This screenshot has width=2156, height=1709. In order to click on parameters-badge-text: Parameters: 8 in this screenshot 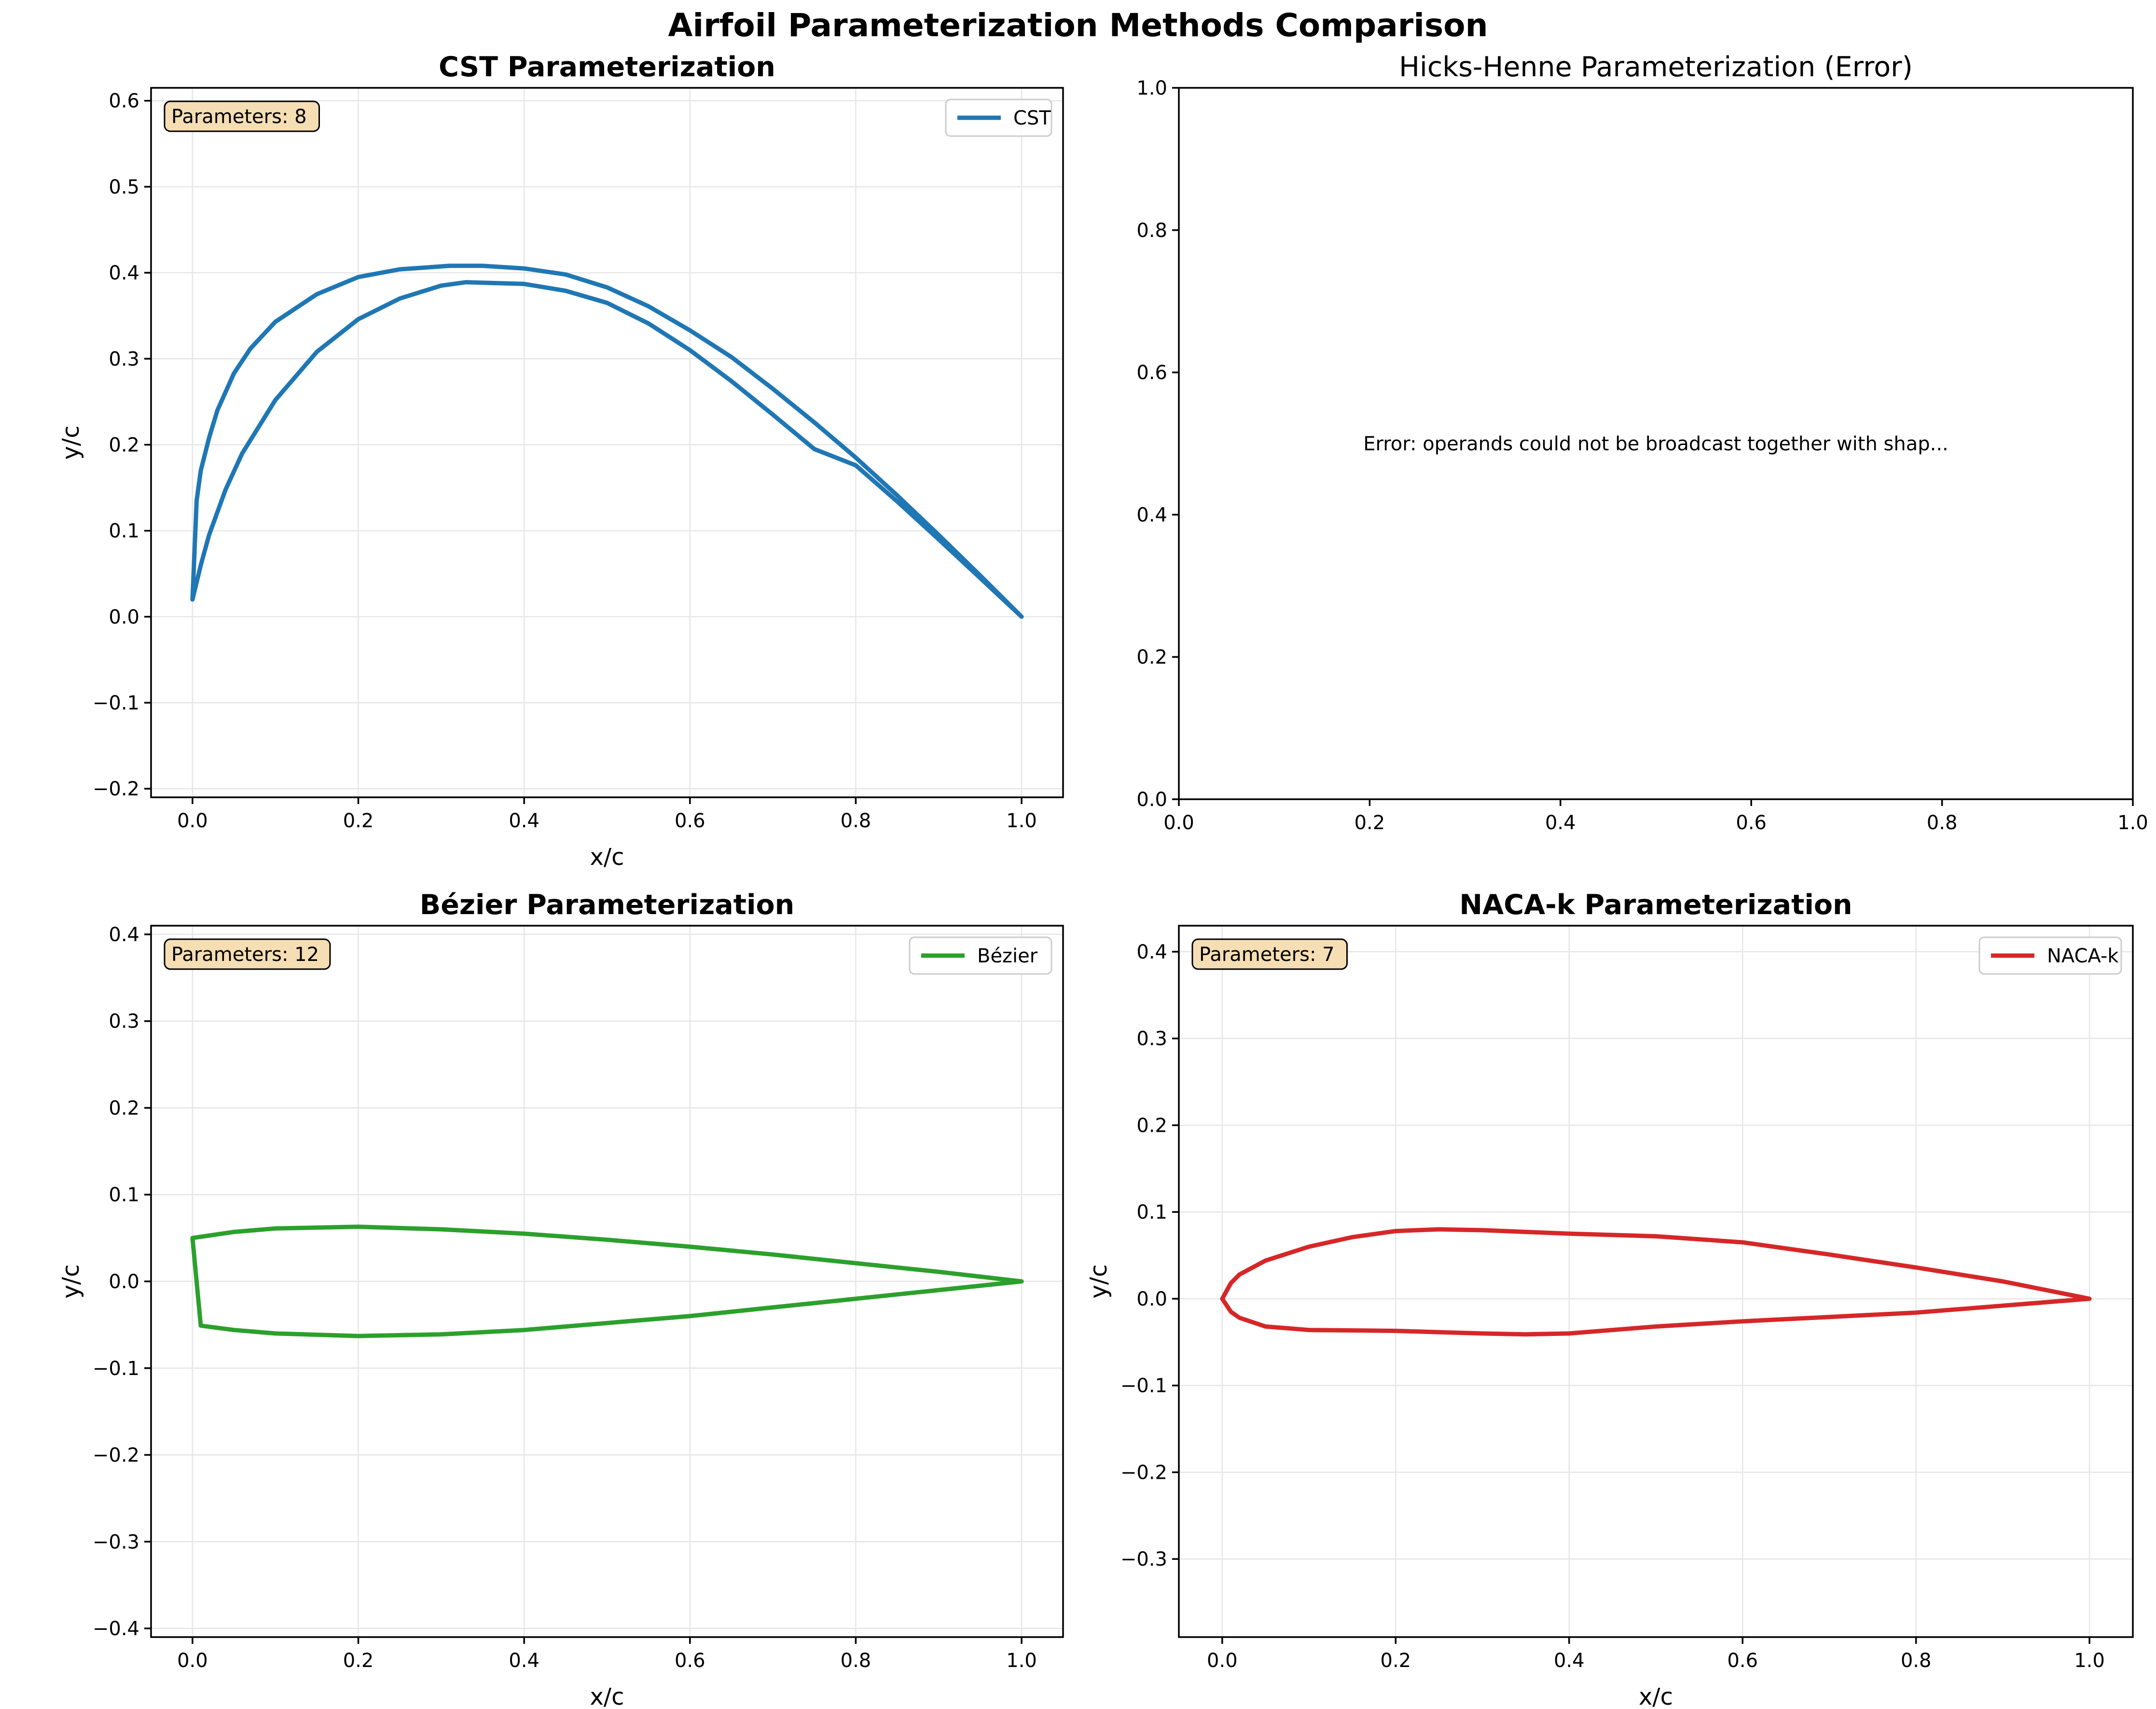, I will do `click(239, 117)`.